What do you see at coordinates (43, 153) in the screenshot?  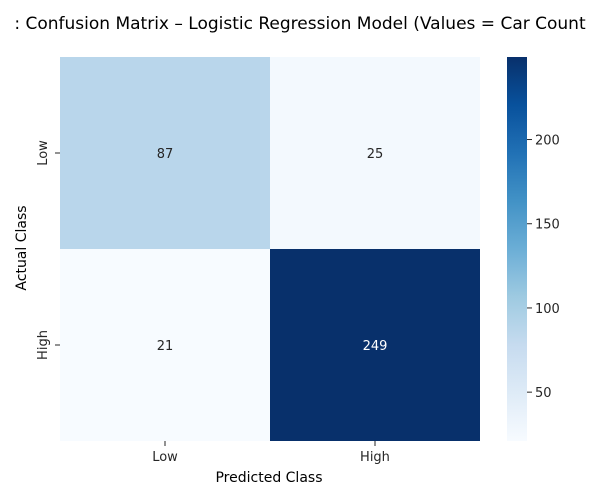 I see `y-tick-label: Low` at bounding box center [43, 153].